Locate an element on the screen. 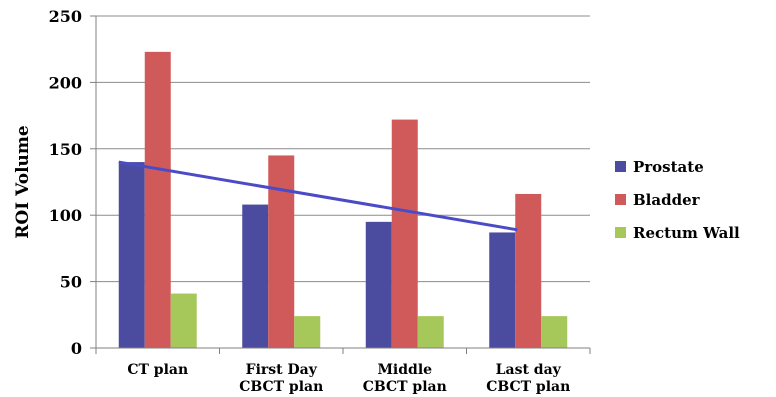 This screenshot has width=776, height=397. legend-swatch-rectum-wall is located at coordinates (620, 232).